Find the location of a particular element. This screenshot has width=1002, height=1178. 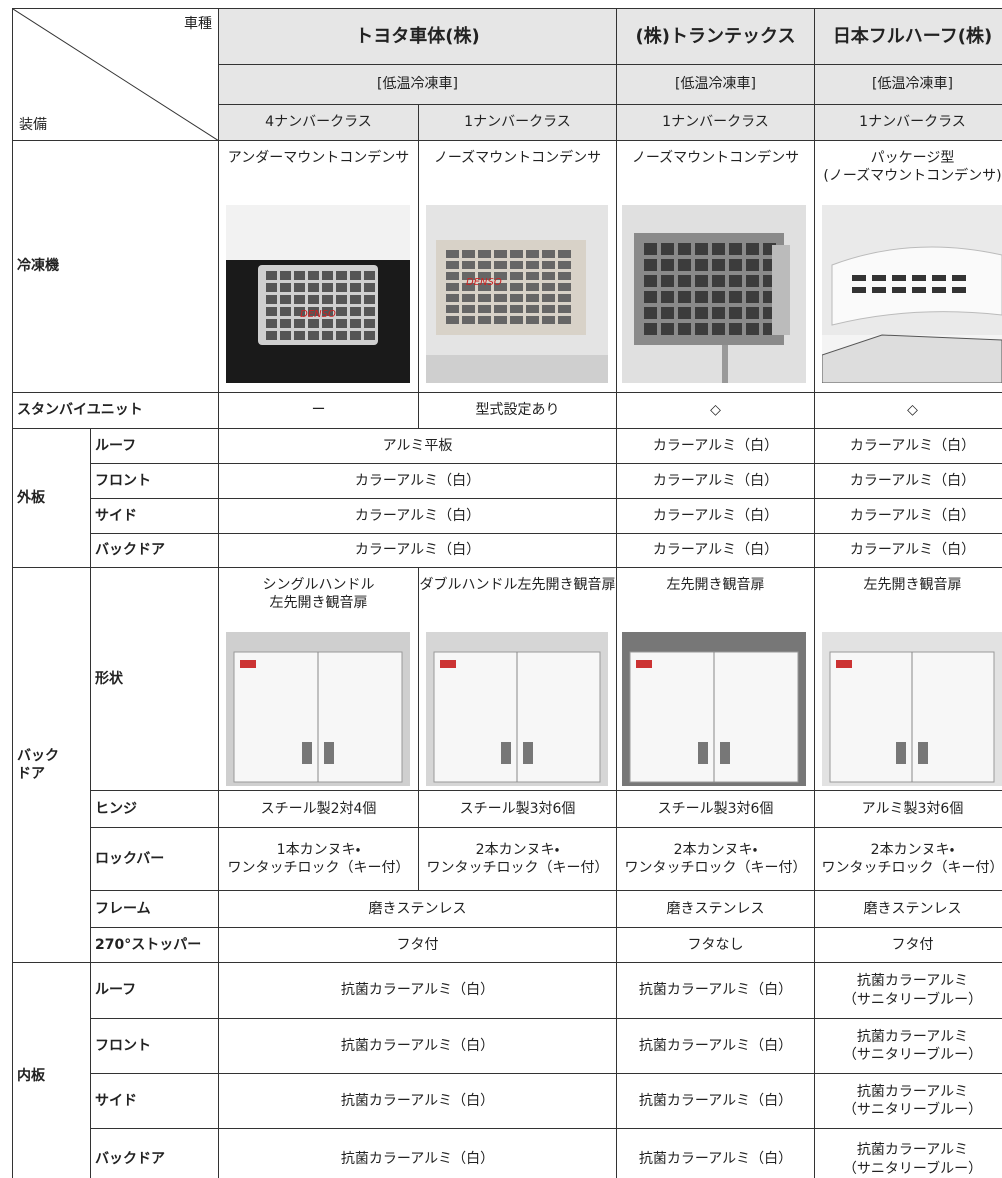

value-cell: ー is located at coordinates (318, 410).